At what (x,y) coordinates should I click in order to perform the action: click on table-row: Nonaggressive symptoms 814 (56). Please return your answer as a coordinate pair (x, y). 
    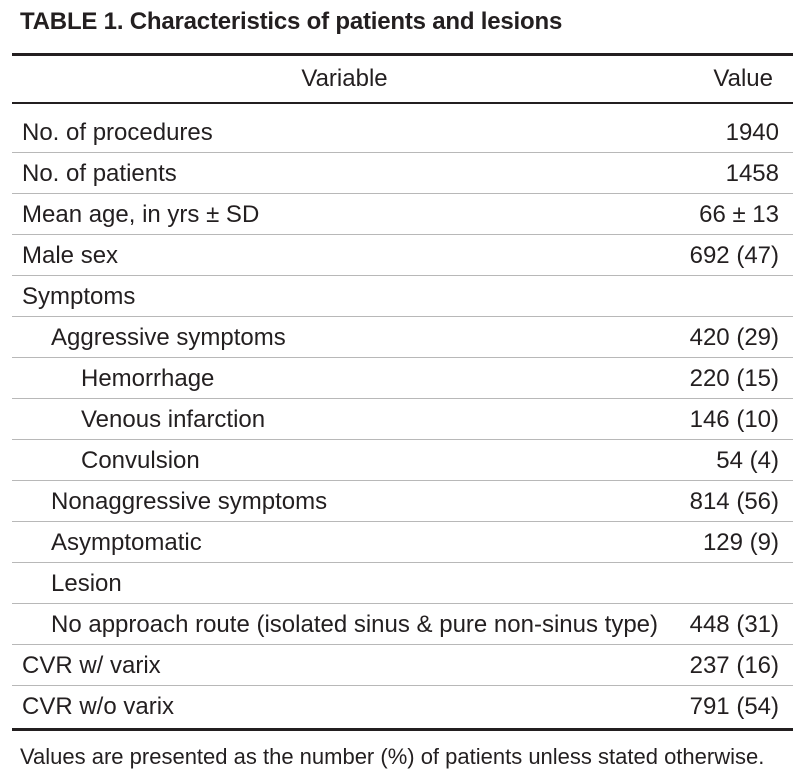
    Looking at the image, I should click on (402, 501).